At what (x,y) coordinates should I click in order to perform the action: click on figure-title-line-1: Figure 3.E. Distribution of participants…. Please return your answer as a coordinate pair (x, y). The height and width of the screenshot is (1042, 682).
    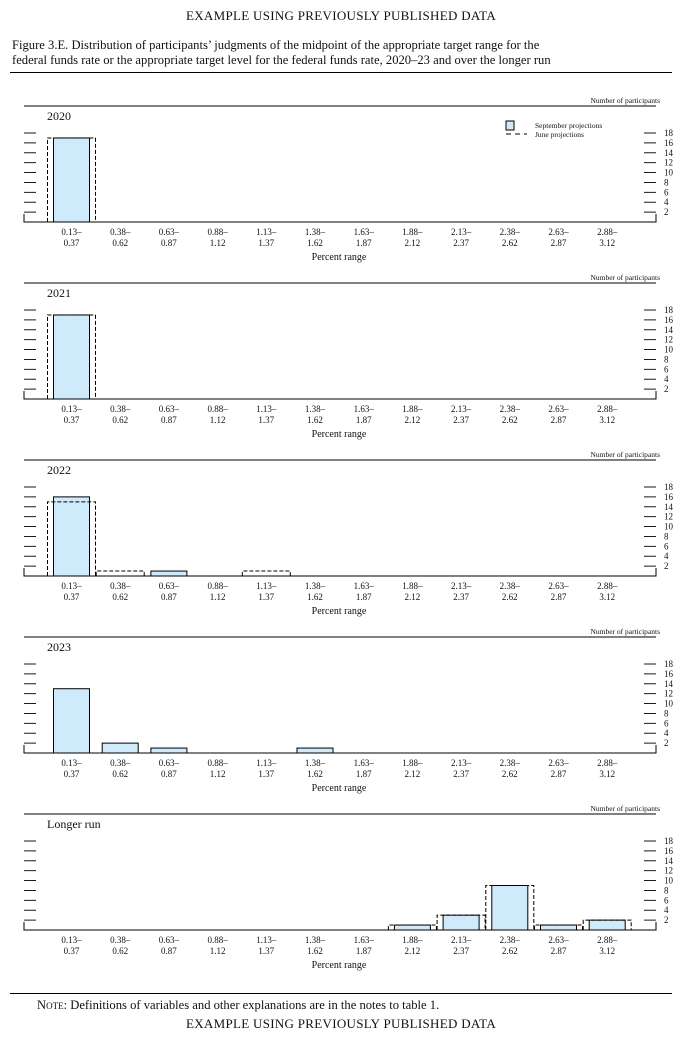
    Looking at the image, I should click on (276, 45).